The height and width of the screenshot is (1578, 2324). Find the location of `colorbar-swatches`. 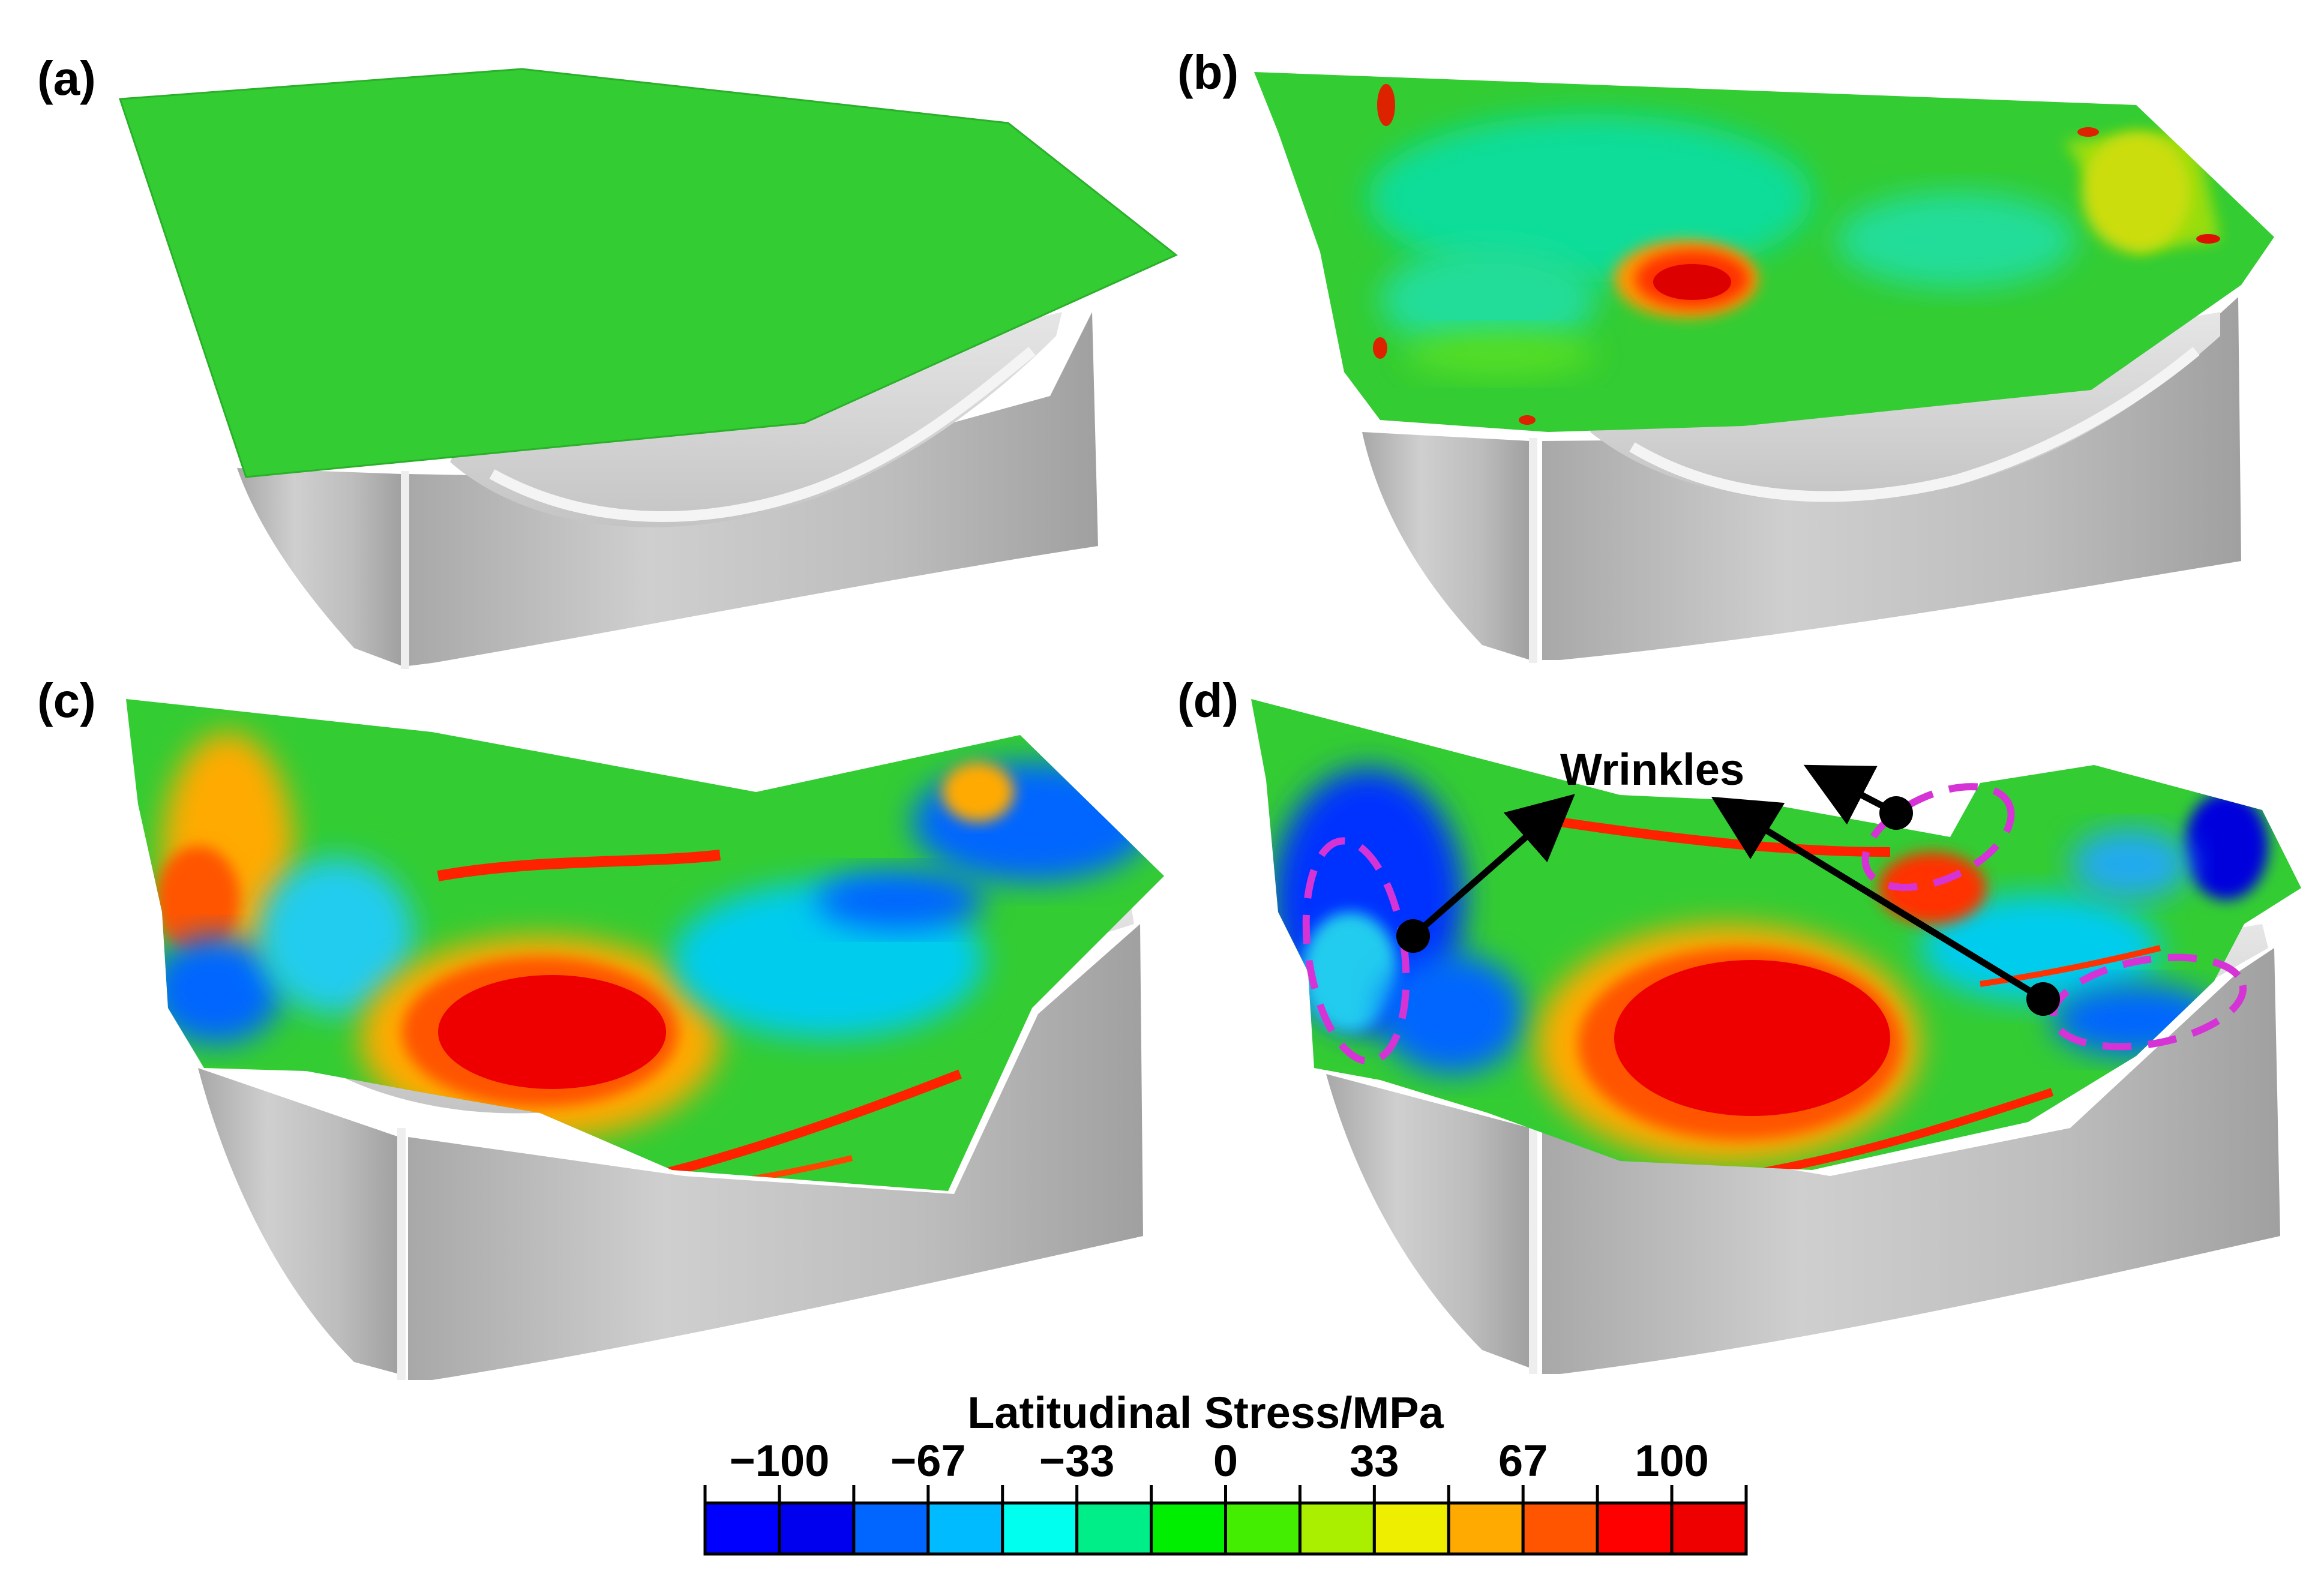

colorbar-swatches is located at coordinates (1225, 1528).